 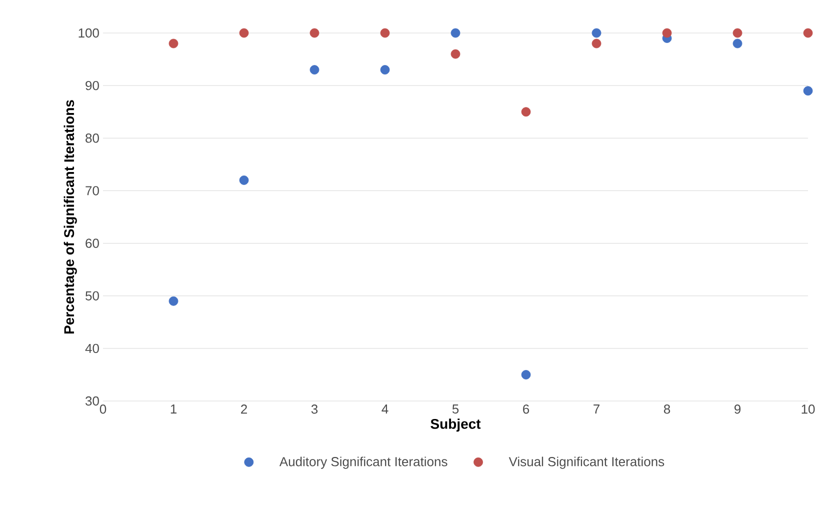 What do you see at coordinates (244, 409) in the screenshot?
I see `x-tick-label: 2` at bounding box center [244, 409].